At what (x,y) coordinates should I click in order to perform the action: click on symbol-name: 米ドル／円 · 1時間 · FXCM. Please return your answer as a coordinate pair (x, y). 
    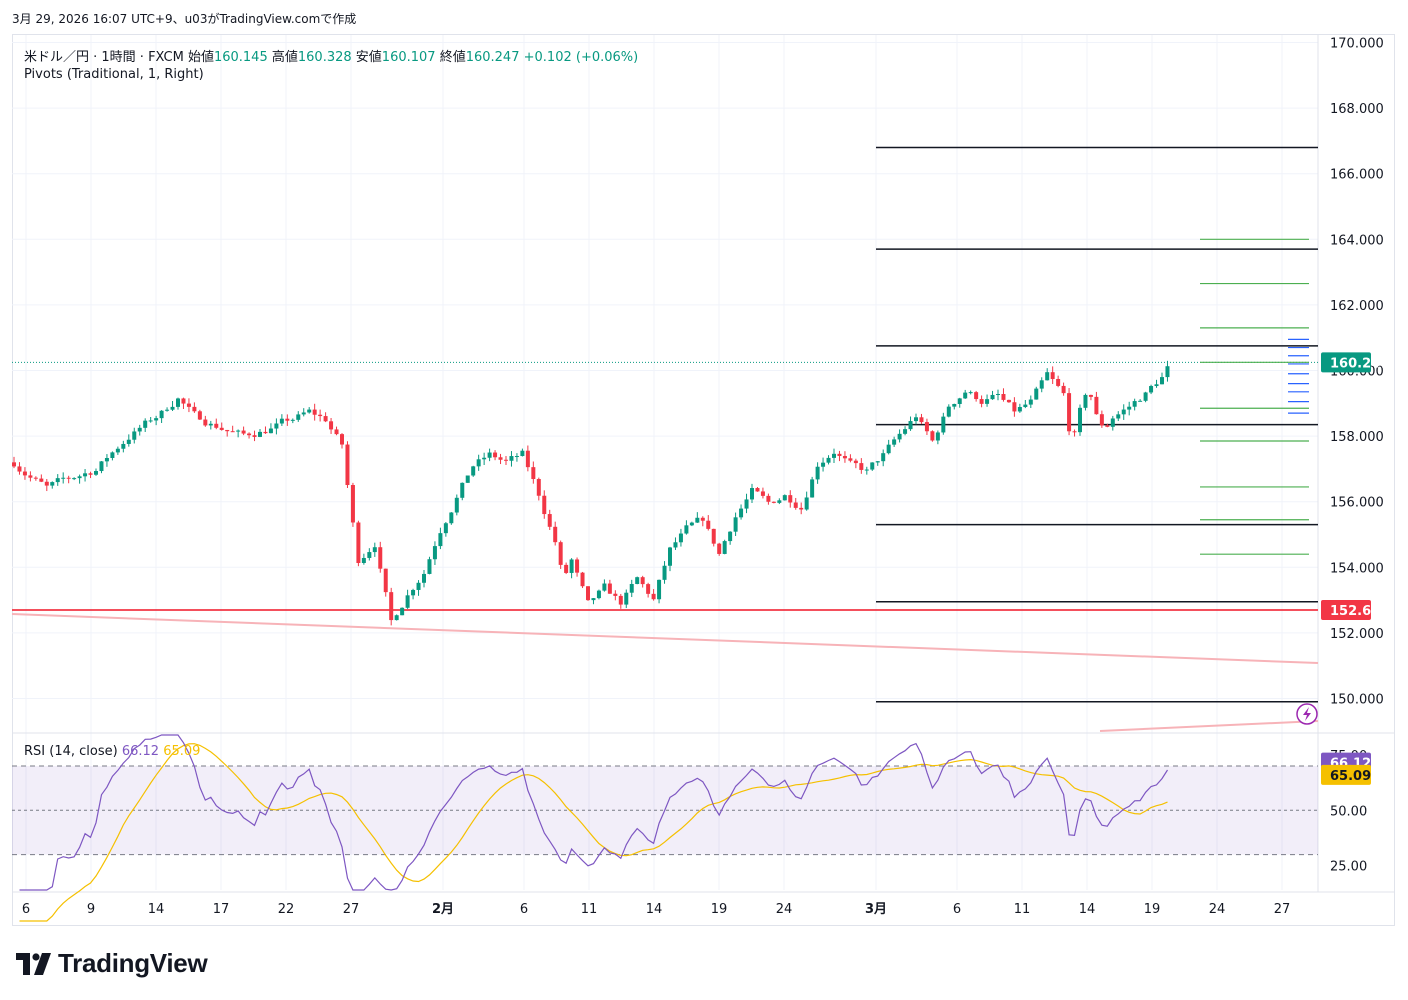
    Looking at the image, I should click on (104, 57).